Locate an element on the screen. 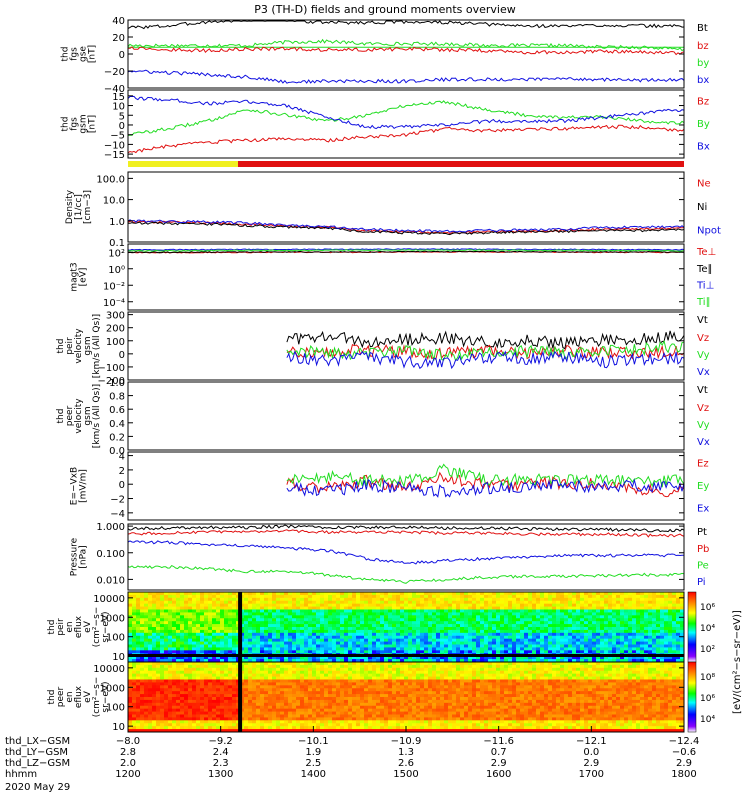 The image size is (750, 800). legend-label-Bx: Bx is located at coordinates (703, 147).